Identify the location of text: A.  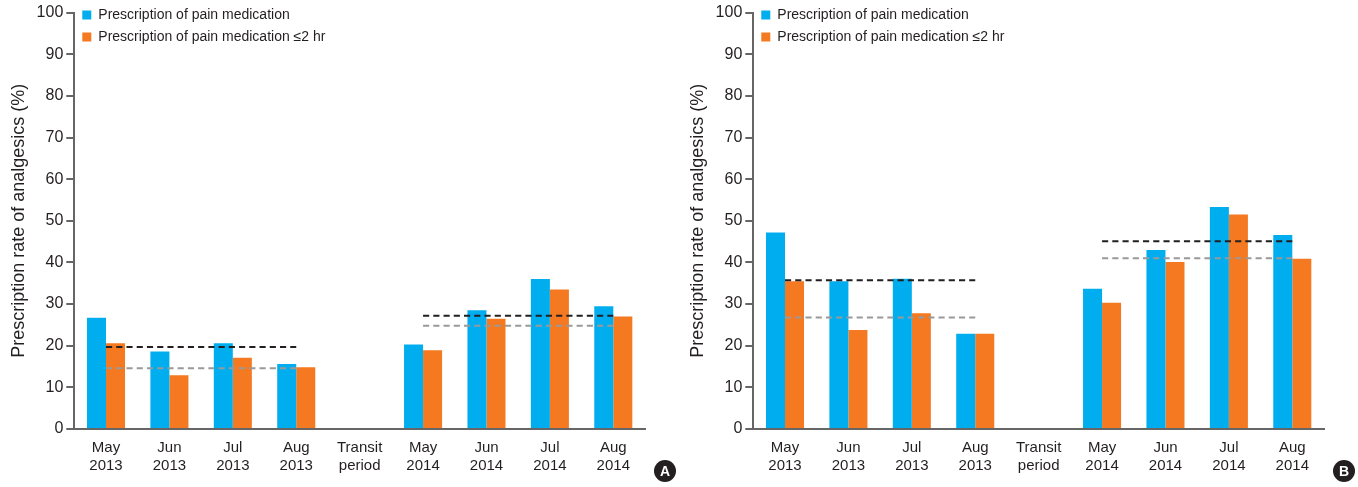
(665, 470).